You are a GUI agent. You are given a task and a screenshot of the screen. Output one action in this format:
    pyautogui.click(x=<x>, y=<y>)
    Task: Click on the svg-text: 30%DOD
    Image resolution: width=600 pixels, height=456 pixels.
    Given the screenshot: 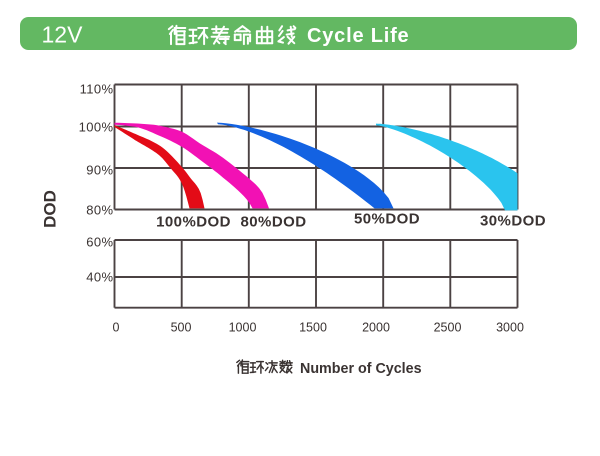 What is the action you would take?
    pyautogui.click(x=513, y=221)
    